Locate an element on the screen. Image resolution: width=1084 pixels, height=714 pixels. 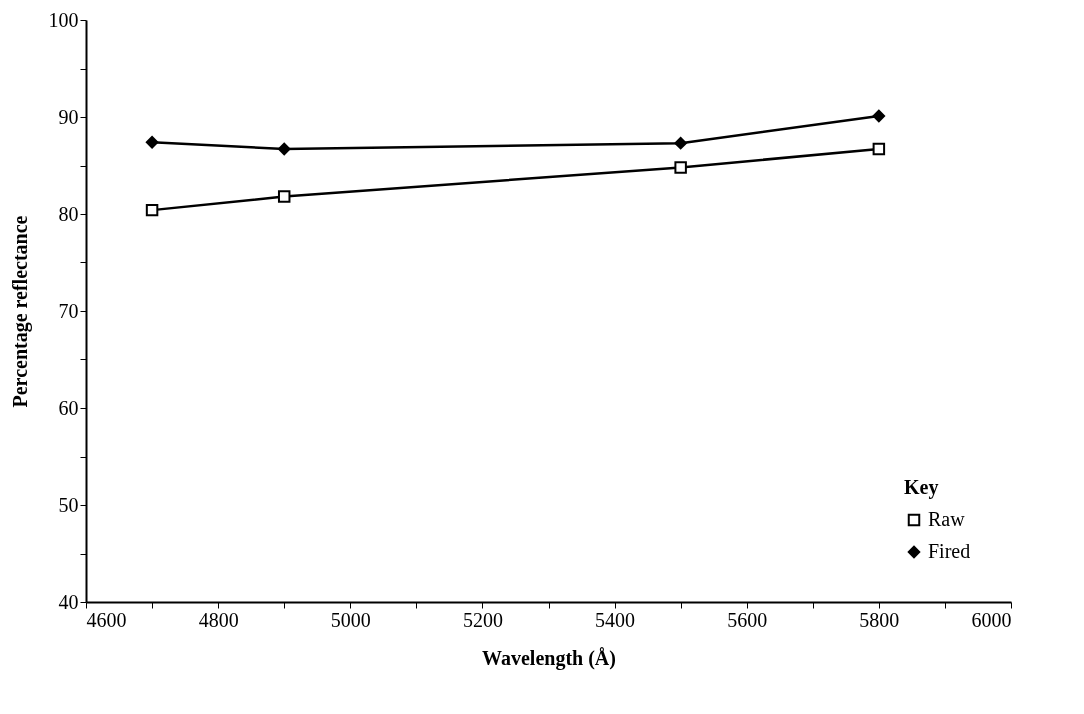
y-tick-label: 90 is located at coordinates (68, 116).